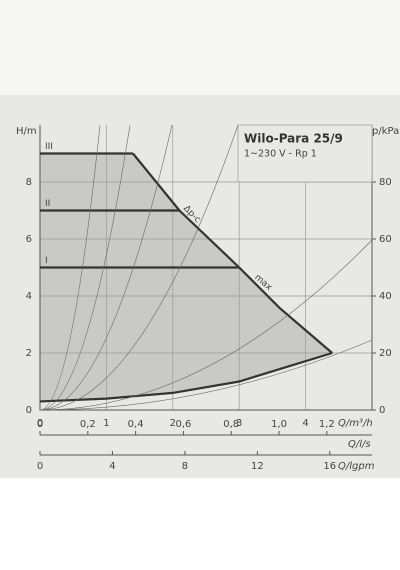 The height and width of the screenshot is (570, 400). Describe the element at coordinates (47, 204) in the screenshot. I see `curve-label: II` at that location.